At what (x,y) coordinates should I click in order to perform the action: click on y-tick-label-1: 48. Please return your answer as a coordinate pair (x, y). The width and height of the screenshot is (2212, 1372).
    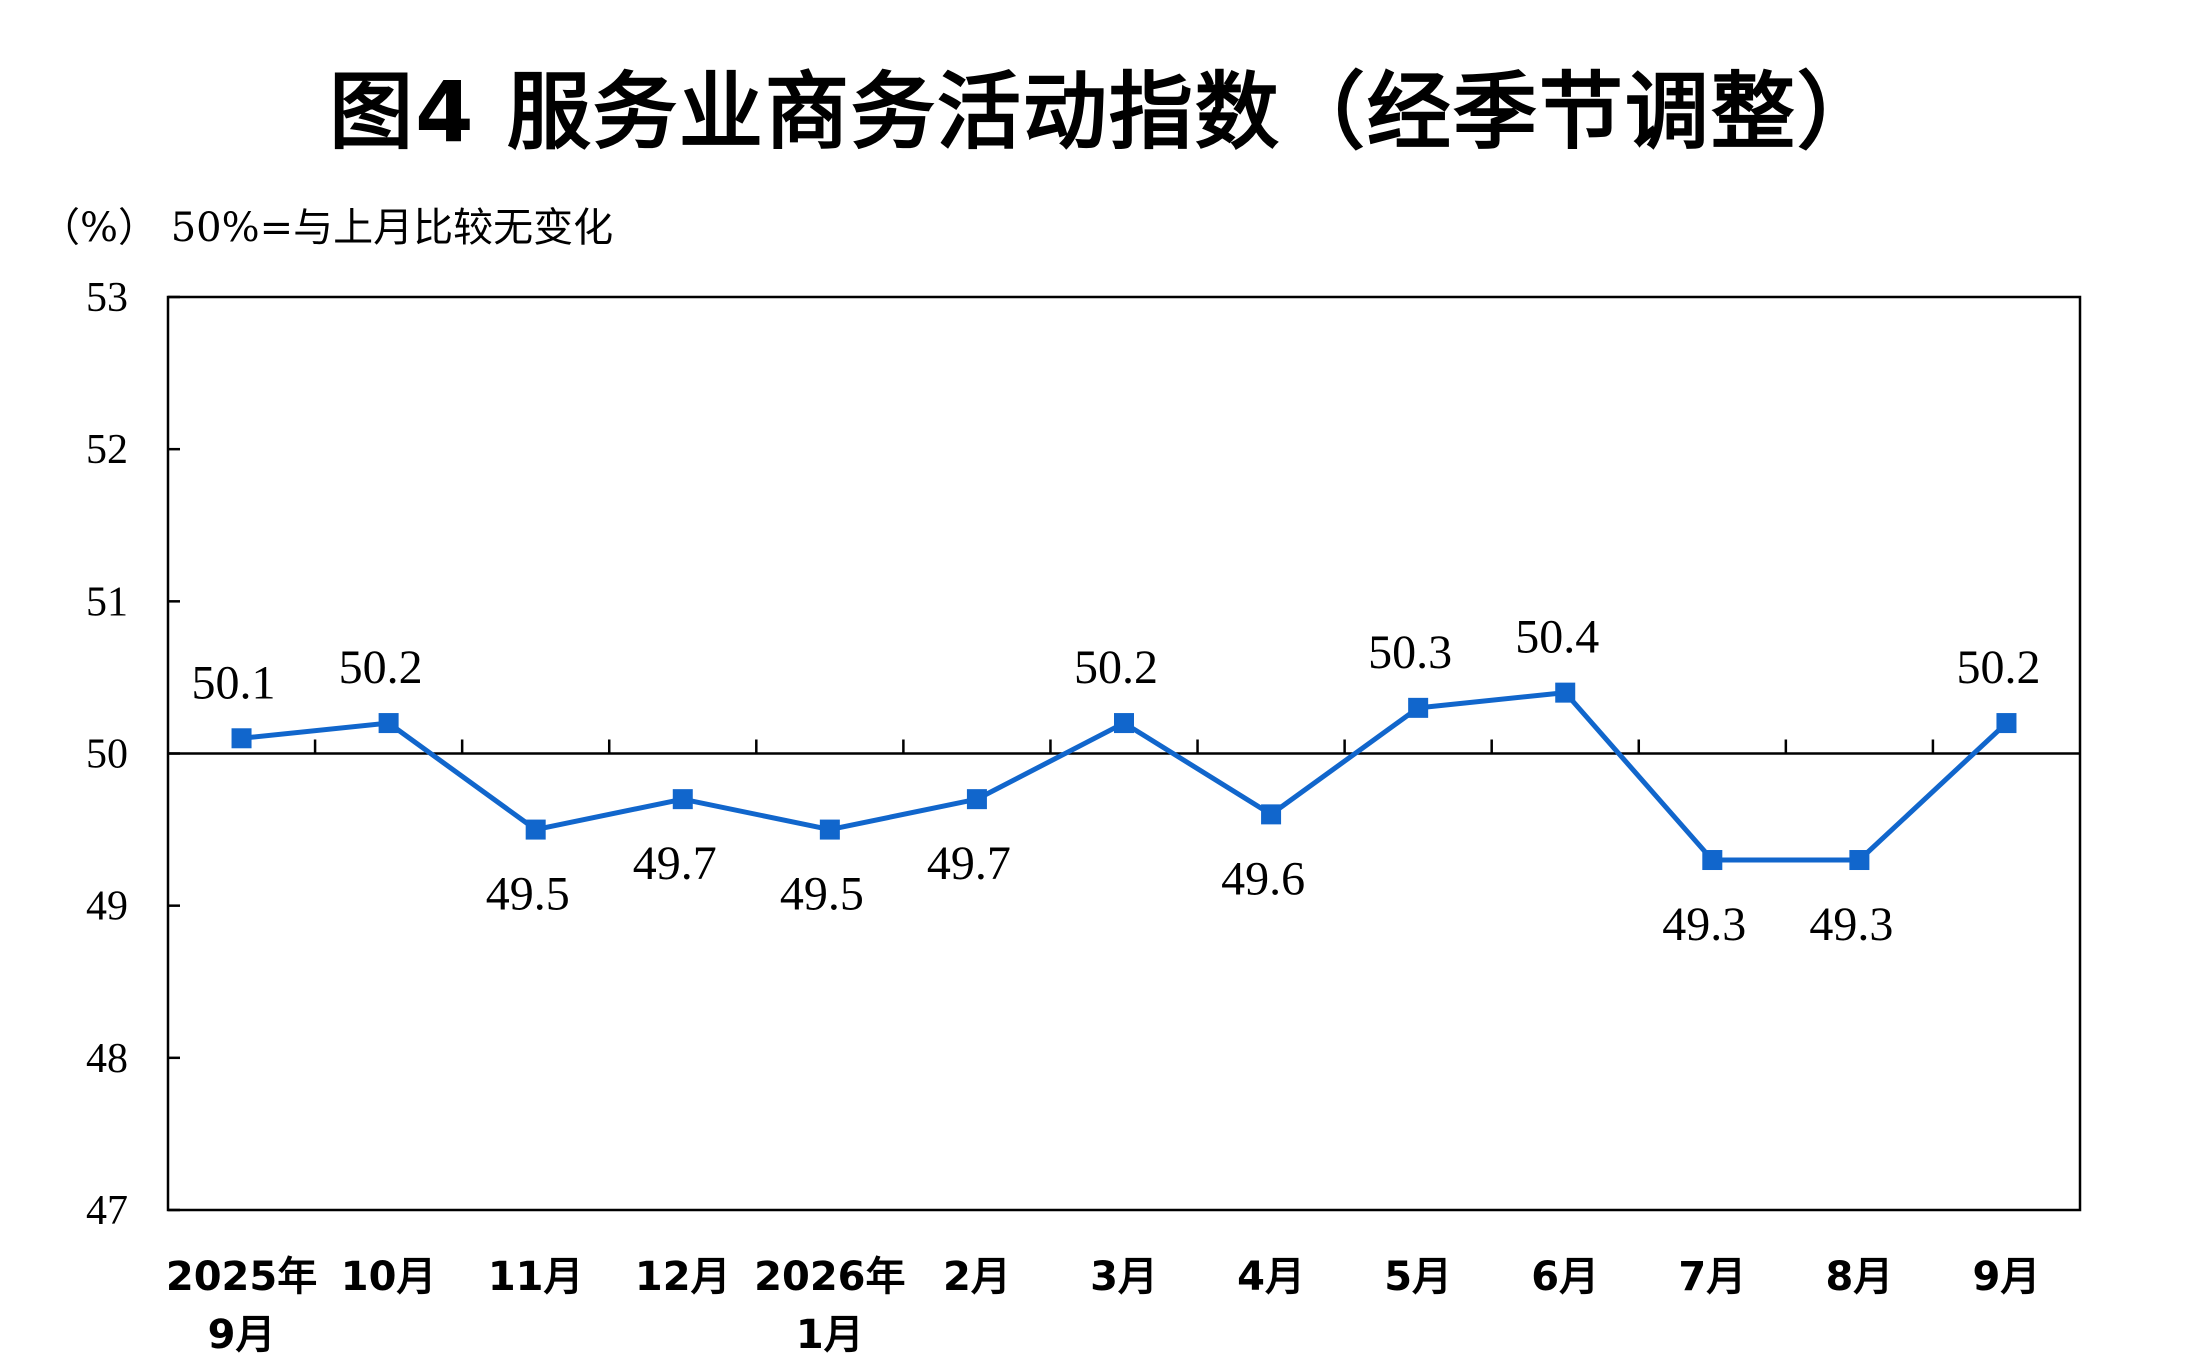
    Looking at the image, I should click on (107, 1059).